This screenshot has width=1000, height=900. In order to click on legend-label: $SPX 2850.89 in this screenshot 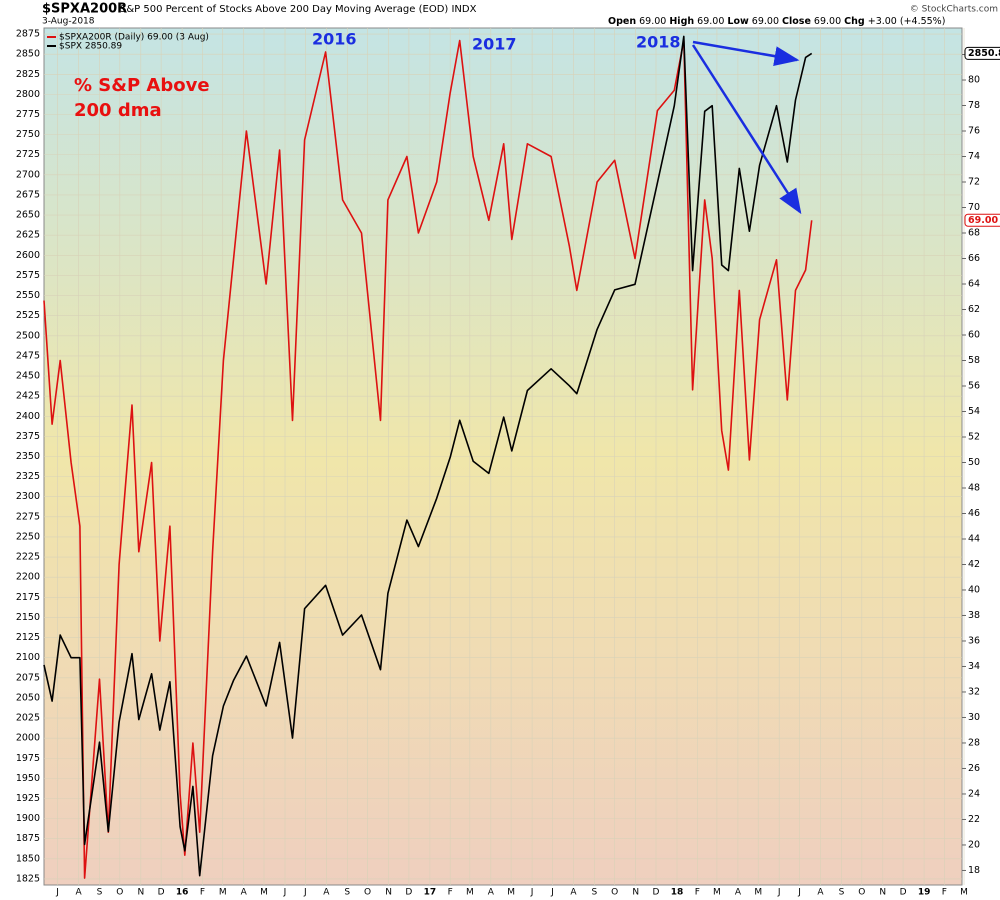, I will do `click(90, 47)`.